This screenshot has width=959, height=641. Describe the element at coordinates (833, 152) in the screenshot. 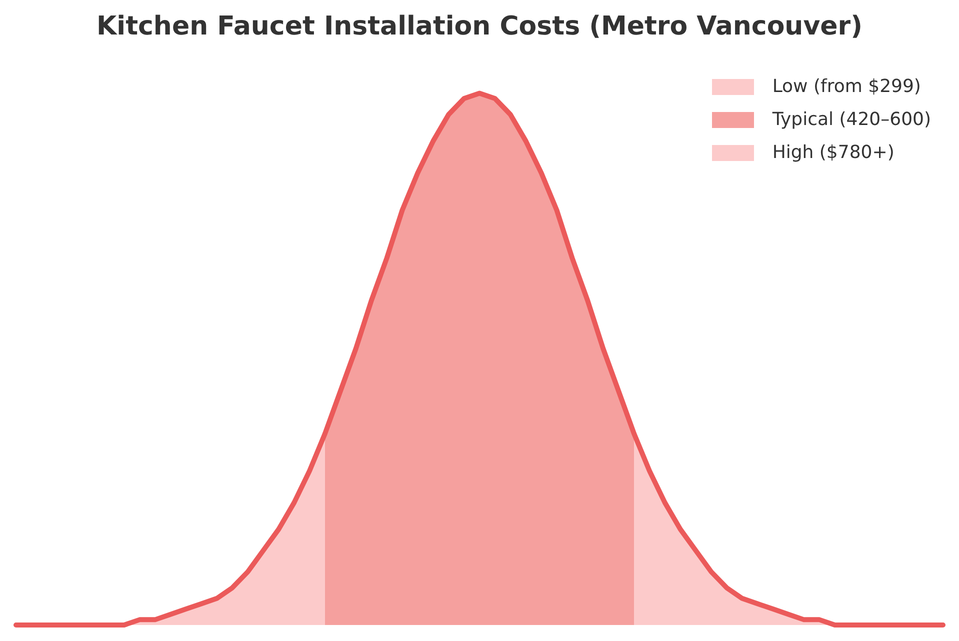

I see `legend-label: High ($780+)` at that location.